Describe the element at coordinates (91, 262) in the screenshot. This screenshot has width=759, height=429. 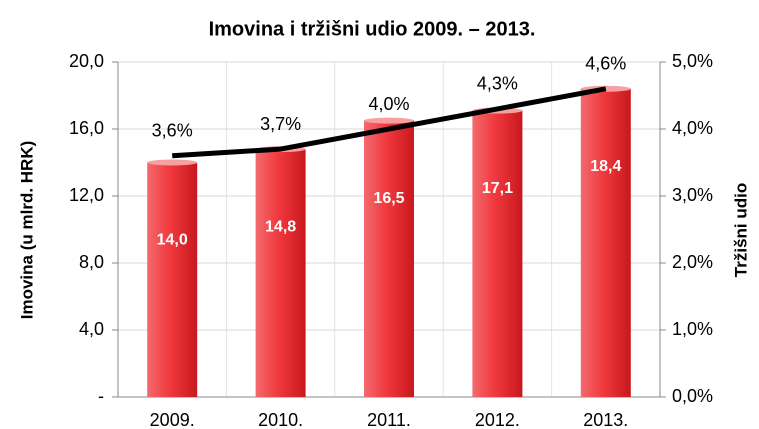
I see `y-tick-label: 8,0` at that location.